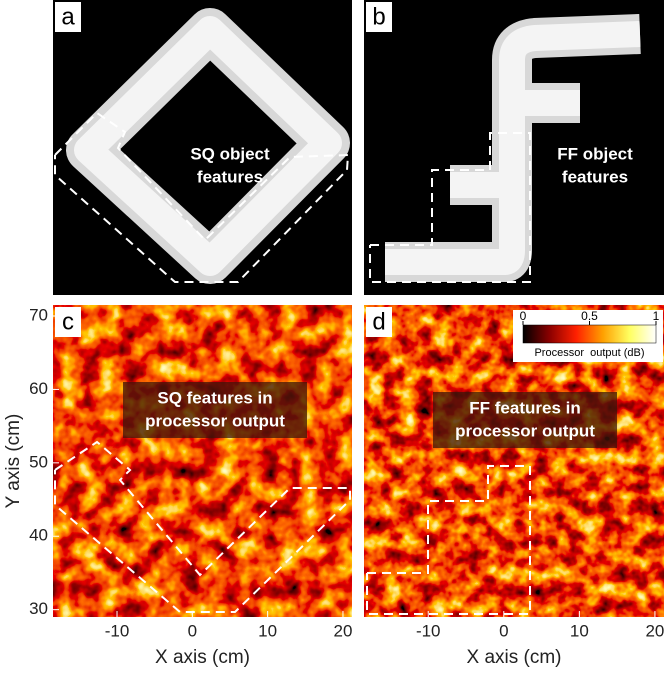 Image resolution: width=666 pixels, height=676 pixels. Describe the element at coordinates (589, 353) in the screenshot. I see `colorbar-label: Processor output (dB)` at that location.